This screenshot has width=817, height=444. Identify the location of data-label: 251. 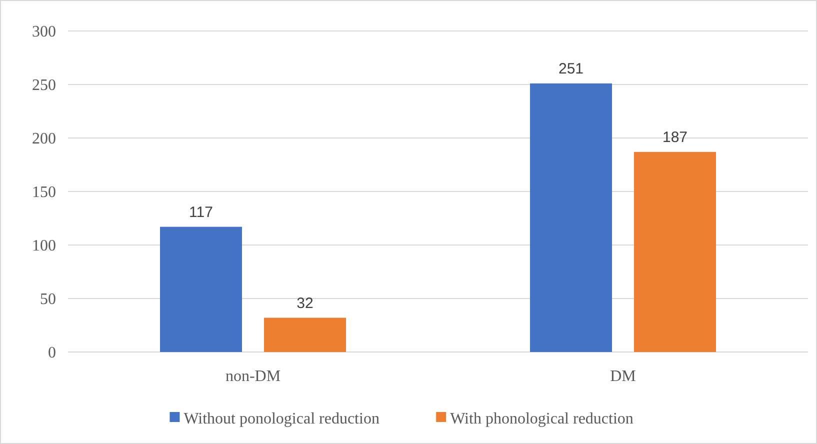
(571, 69).